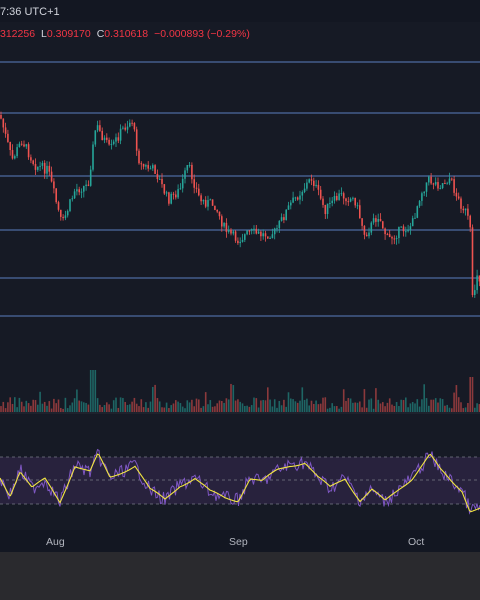 The image size is (480, 600). I want to click on time-axis: Aug Sep Oct, so click(240, 541).